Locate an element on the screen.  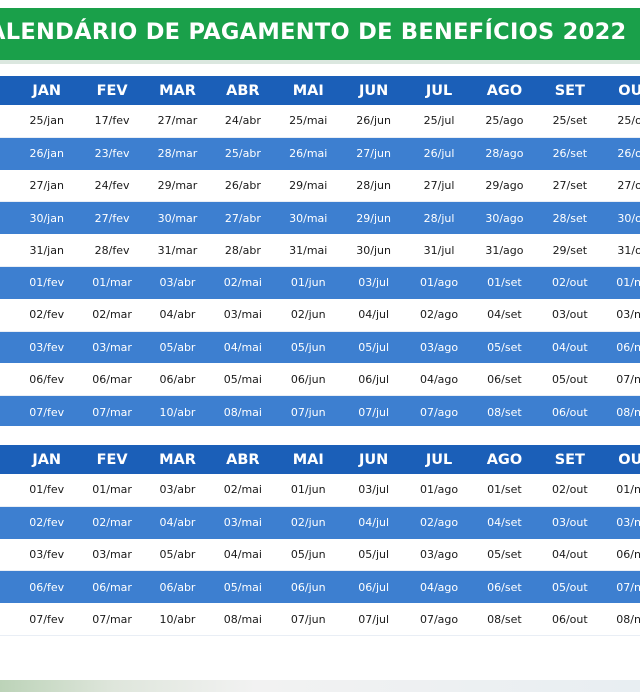
payment-date-cell: 30/mar is located at coordinates (177, 218).